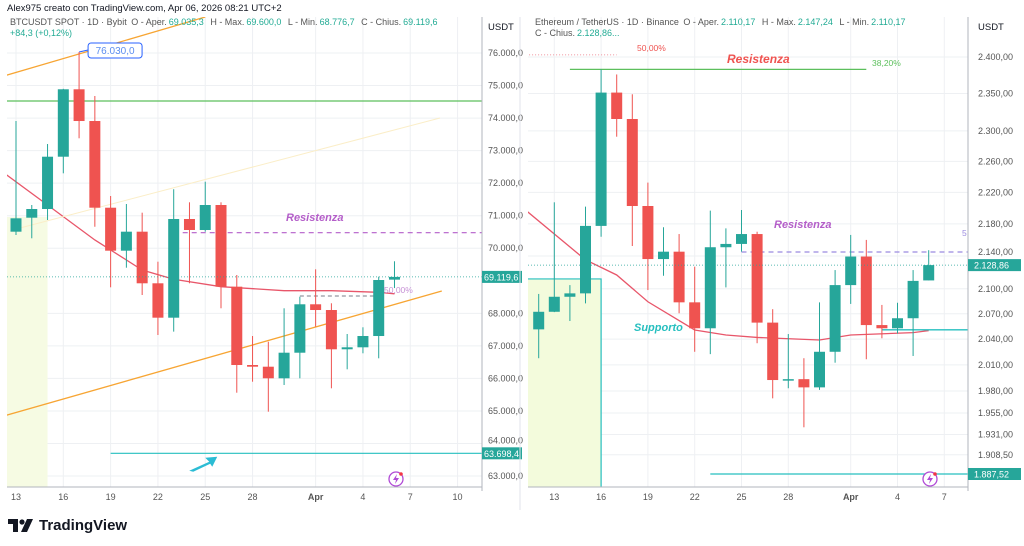 This screenshot has width=1024, height=546. Describe the element at coordinates (505, 53) in the screenshot. I see `y-tick-label: 76.000,0` at that location.